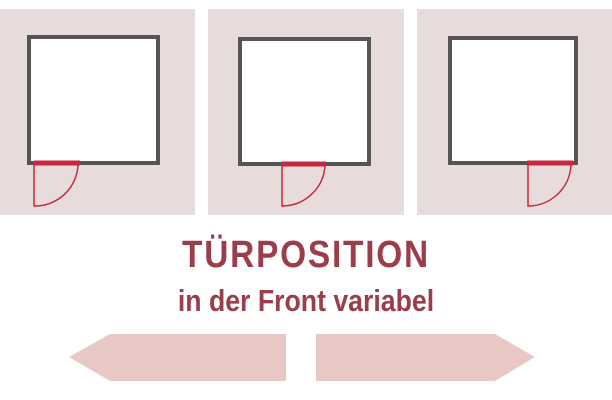  I want to click on arrow-right-icon, so click(425, 357).